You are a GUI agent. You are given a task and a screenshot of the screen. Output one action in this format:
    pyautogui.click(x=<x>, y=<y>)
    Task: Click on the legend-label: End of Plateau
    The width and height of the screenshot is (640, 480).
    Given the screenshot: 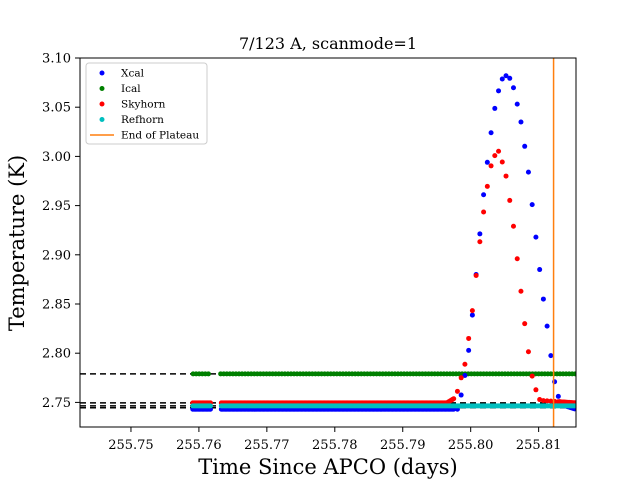 What is the action you would take?
    pyautogui.click(x=160, y=136)
    